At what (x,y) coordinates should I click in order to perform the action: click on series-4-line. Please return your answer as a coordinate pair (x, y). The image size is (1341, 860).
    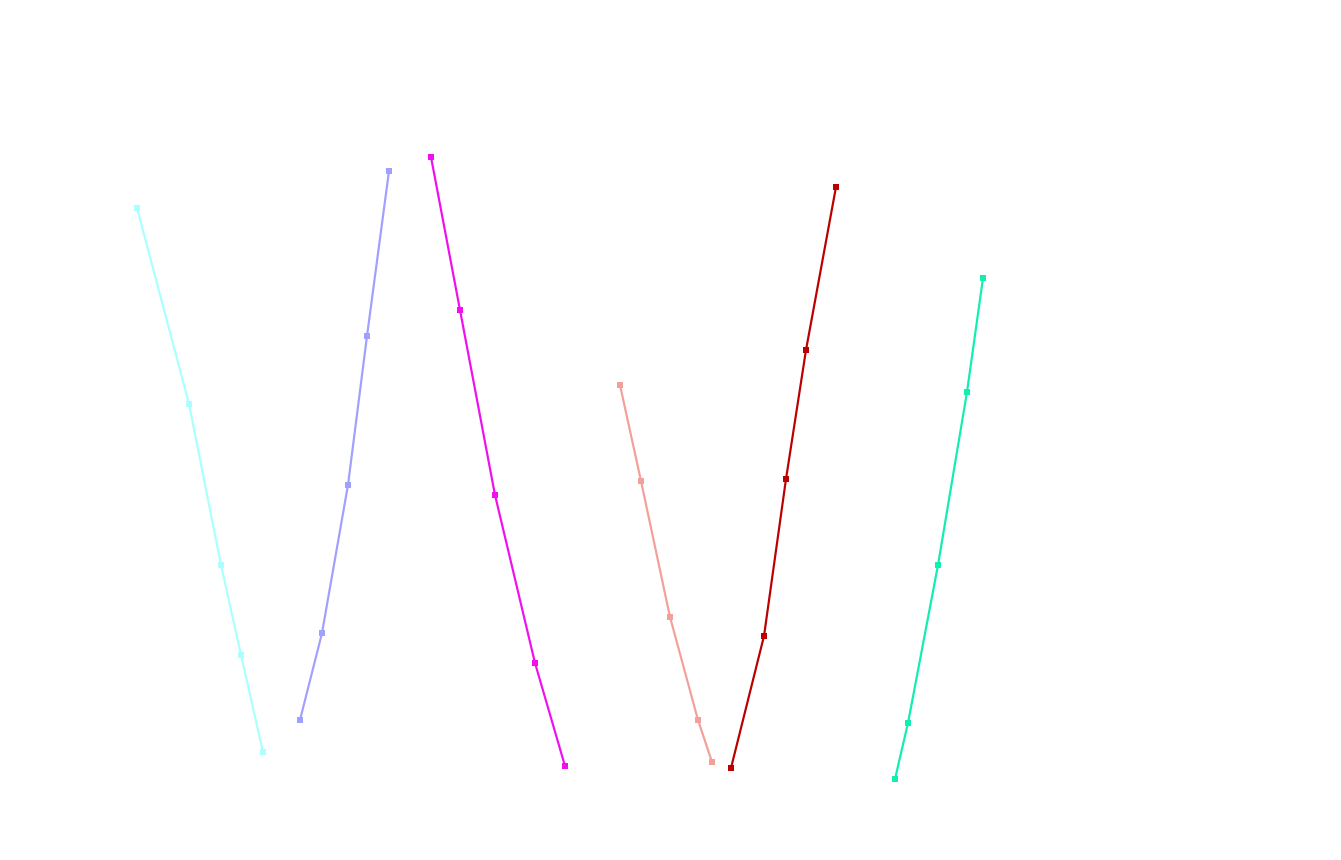
    Looking at the image, I should click on (666, 573).